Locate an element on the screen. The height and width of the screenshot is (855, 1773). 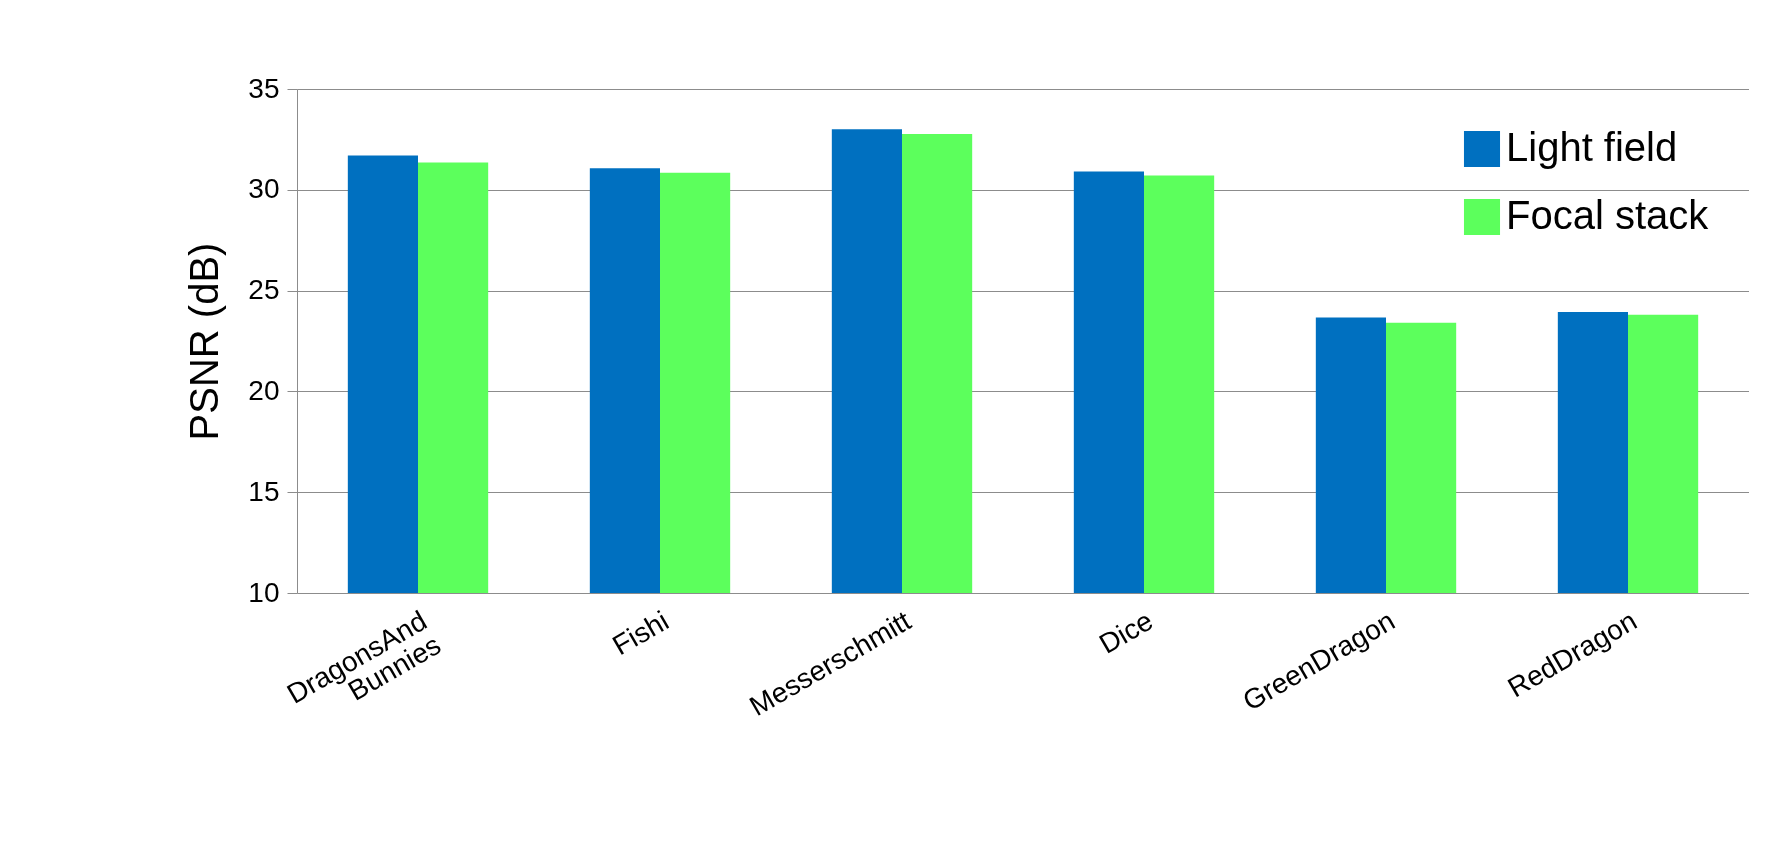
y-tick-label: 10 is located at coordinates (264, 592).